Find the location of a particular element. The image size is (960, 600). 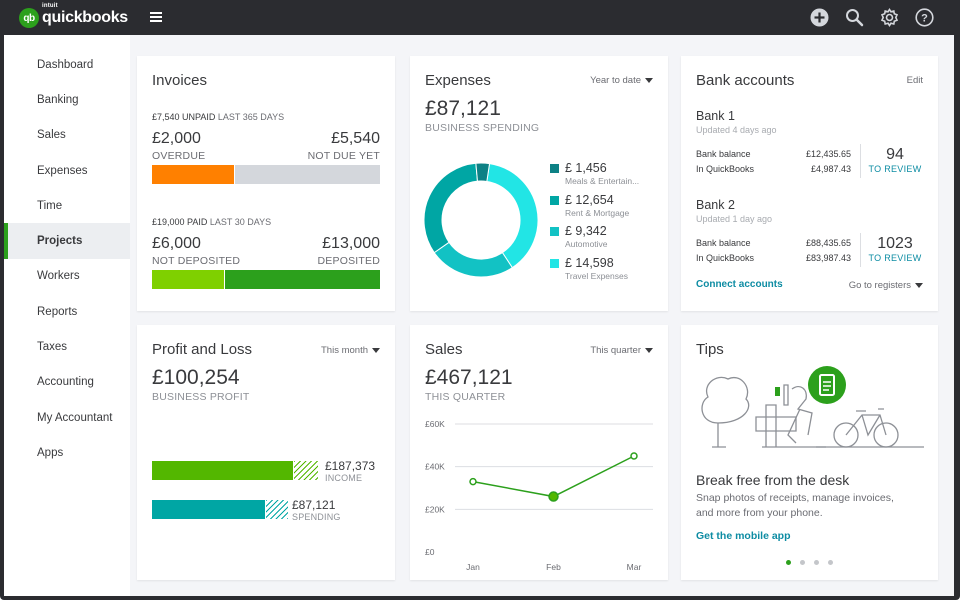

unpaid-summary: £7,540 UNPAID LAST 365 DAYS is located at coordinates (218, 117).